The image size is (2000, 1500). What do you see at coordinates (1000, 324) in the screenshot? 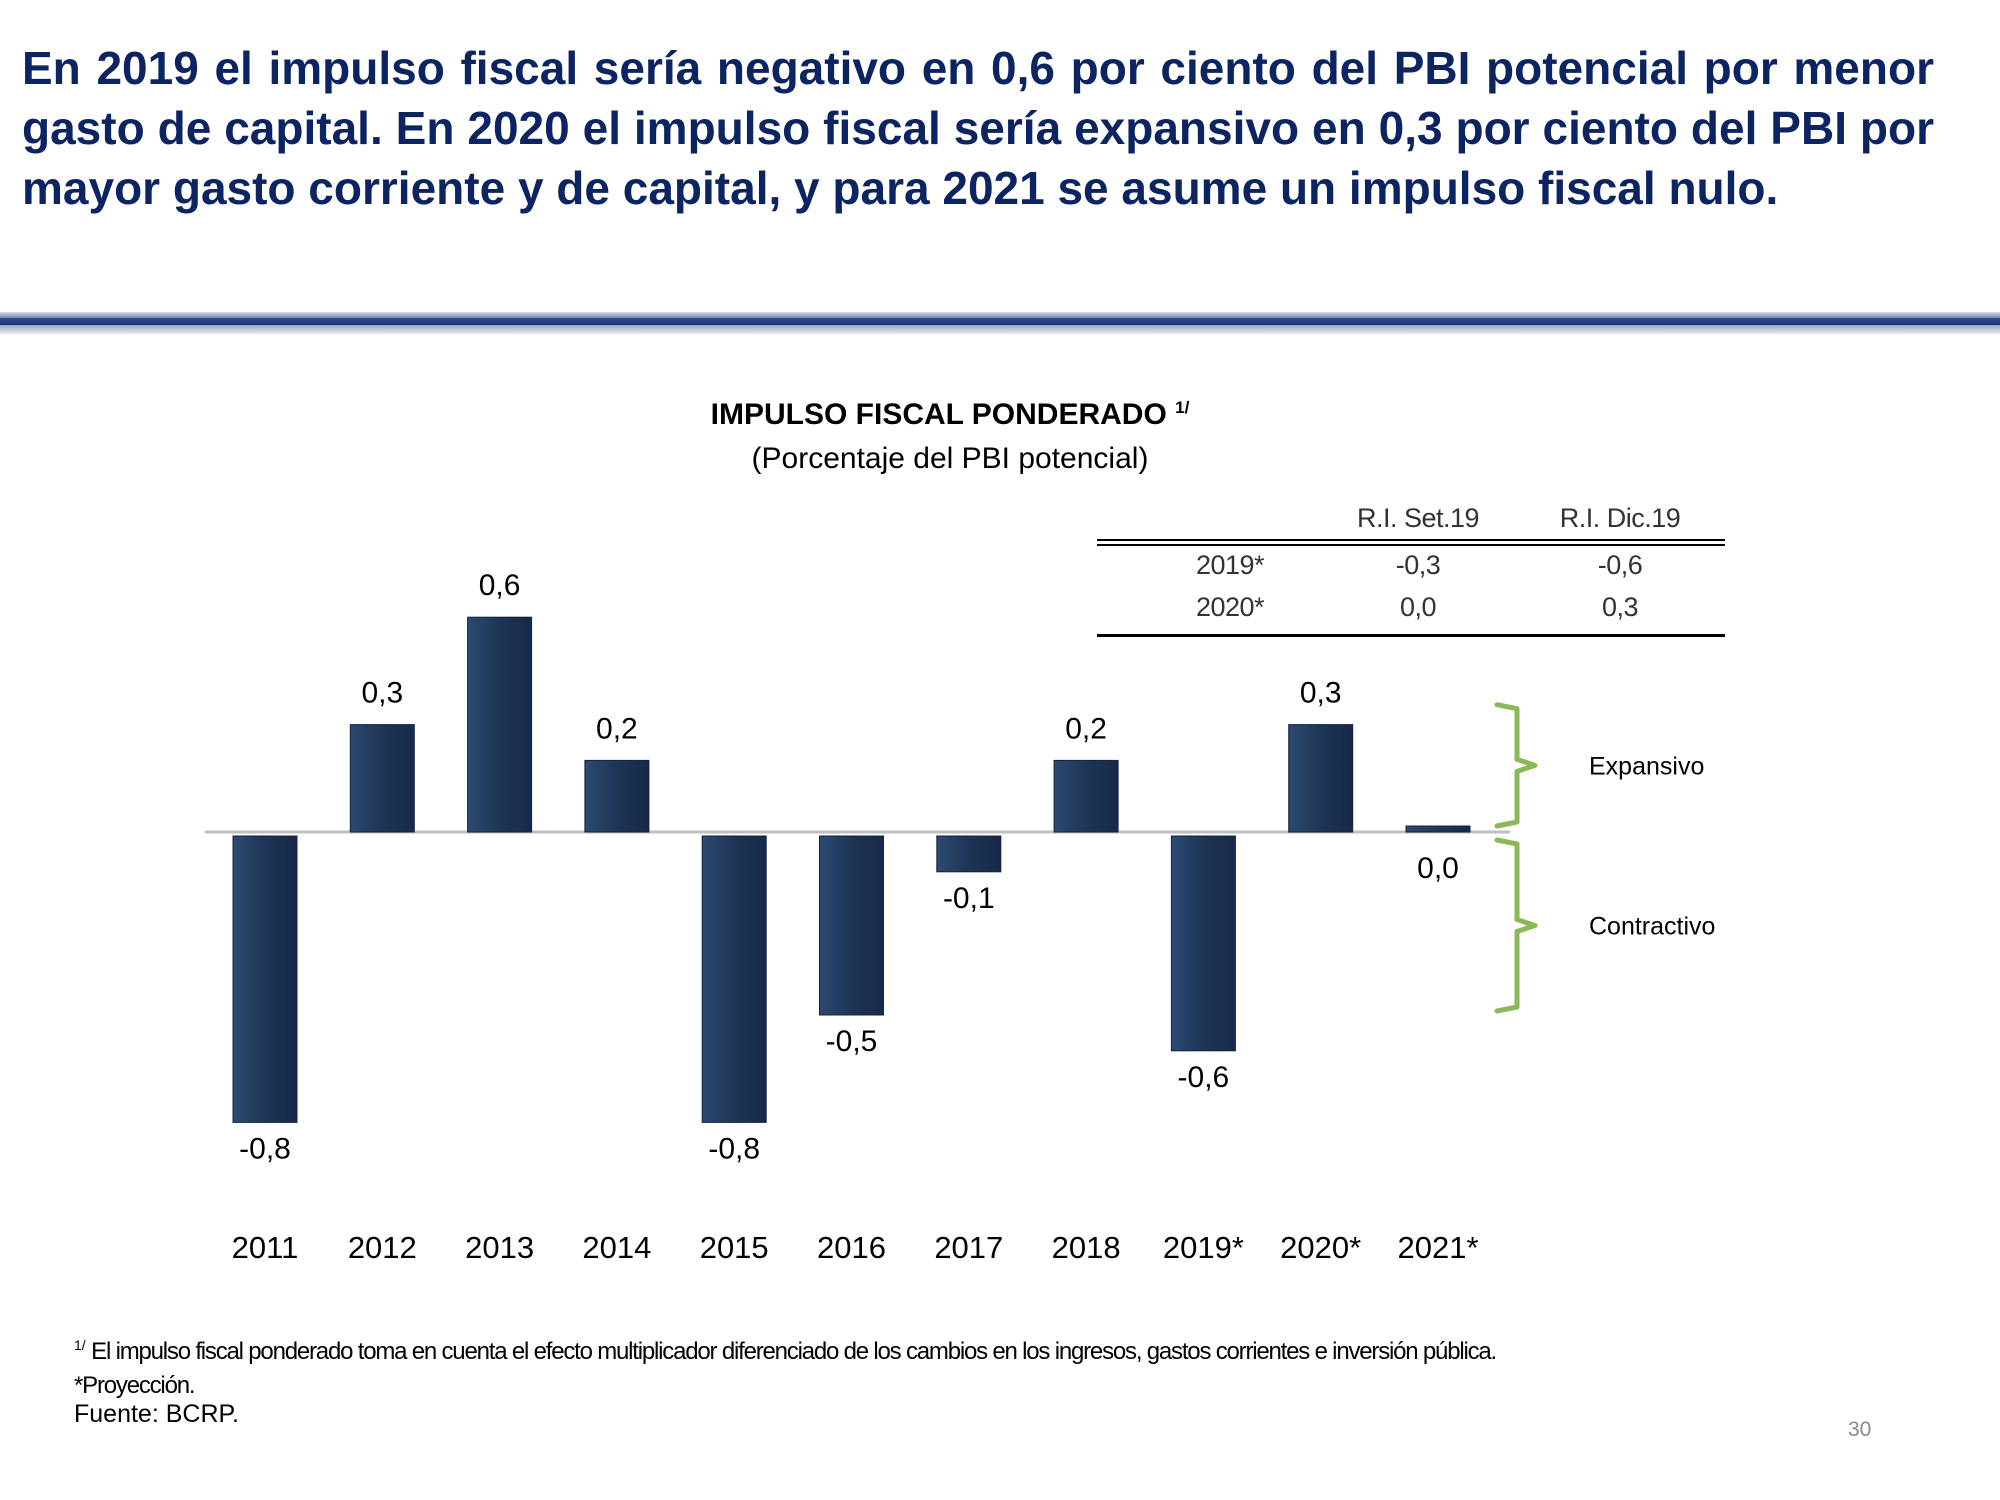
I see `header-divider` at bounding box center [1000, 324].